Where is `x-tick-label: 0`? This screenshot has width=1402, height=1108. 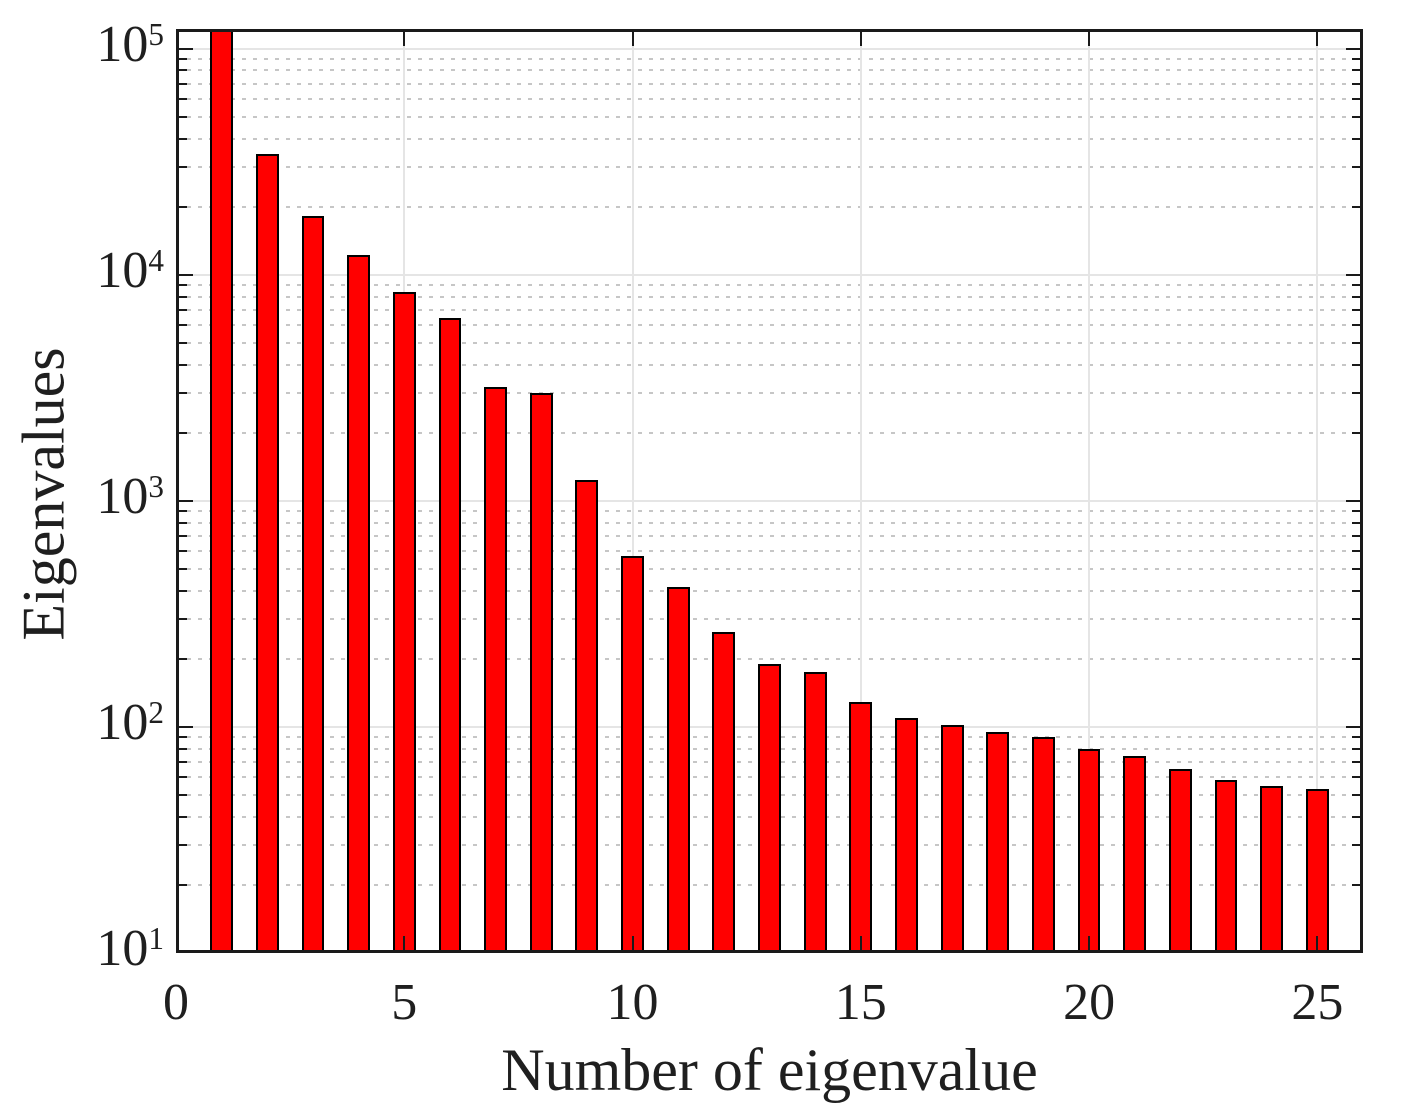 x-tick-label: 0 is located at coordinates (176, 1002).